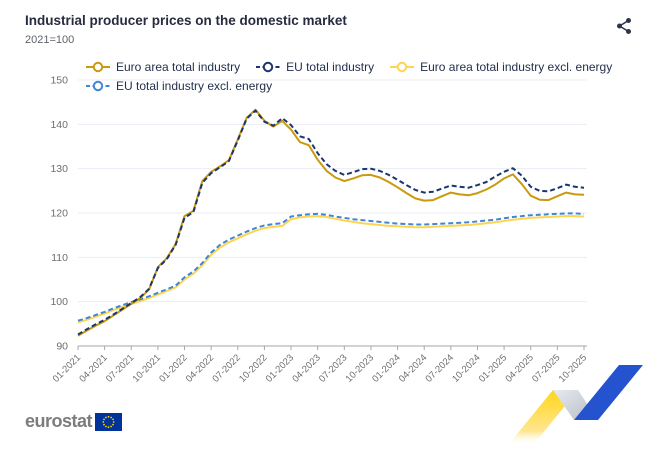  Describe the element at coordinates (178, 67) in the screenshot. I see `legend-label: Euro area total industry` at that location.